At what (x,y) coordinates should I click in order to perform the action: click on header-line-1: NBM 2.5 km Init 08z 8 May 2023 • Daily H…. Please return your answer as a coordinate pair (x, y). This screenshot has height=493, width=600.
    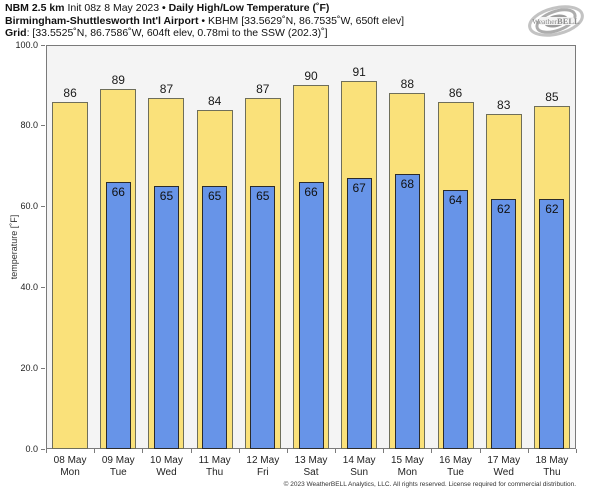
    Looking at the image, I should click on (204, 8).